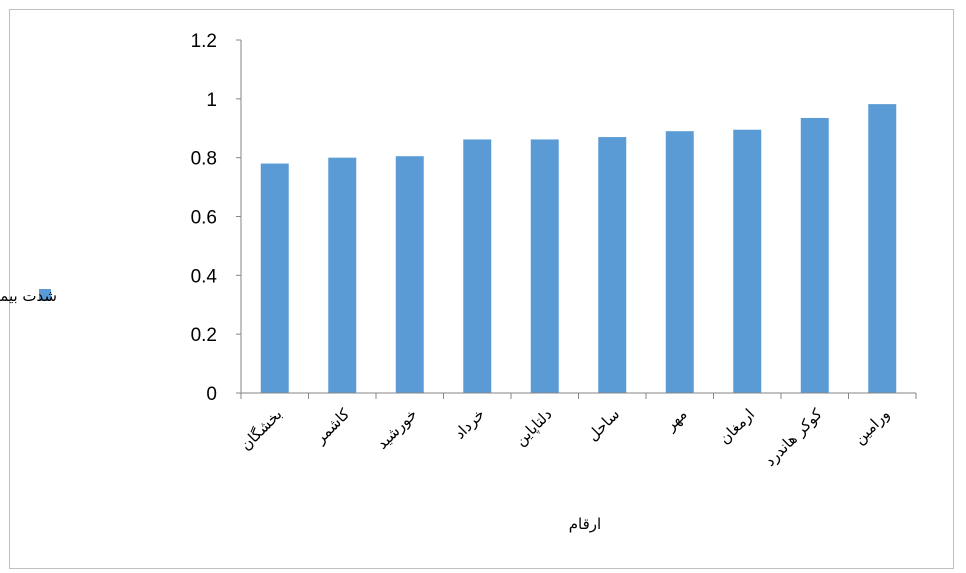 The height and width of the screenshot is (573, 966). Describe the element at coordinates (45, 295) in the screenshot. I see `legend-swatch` at that location.